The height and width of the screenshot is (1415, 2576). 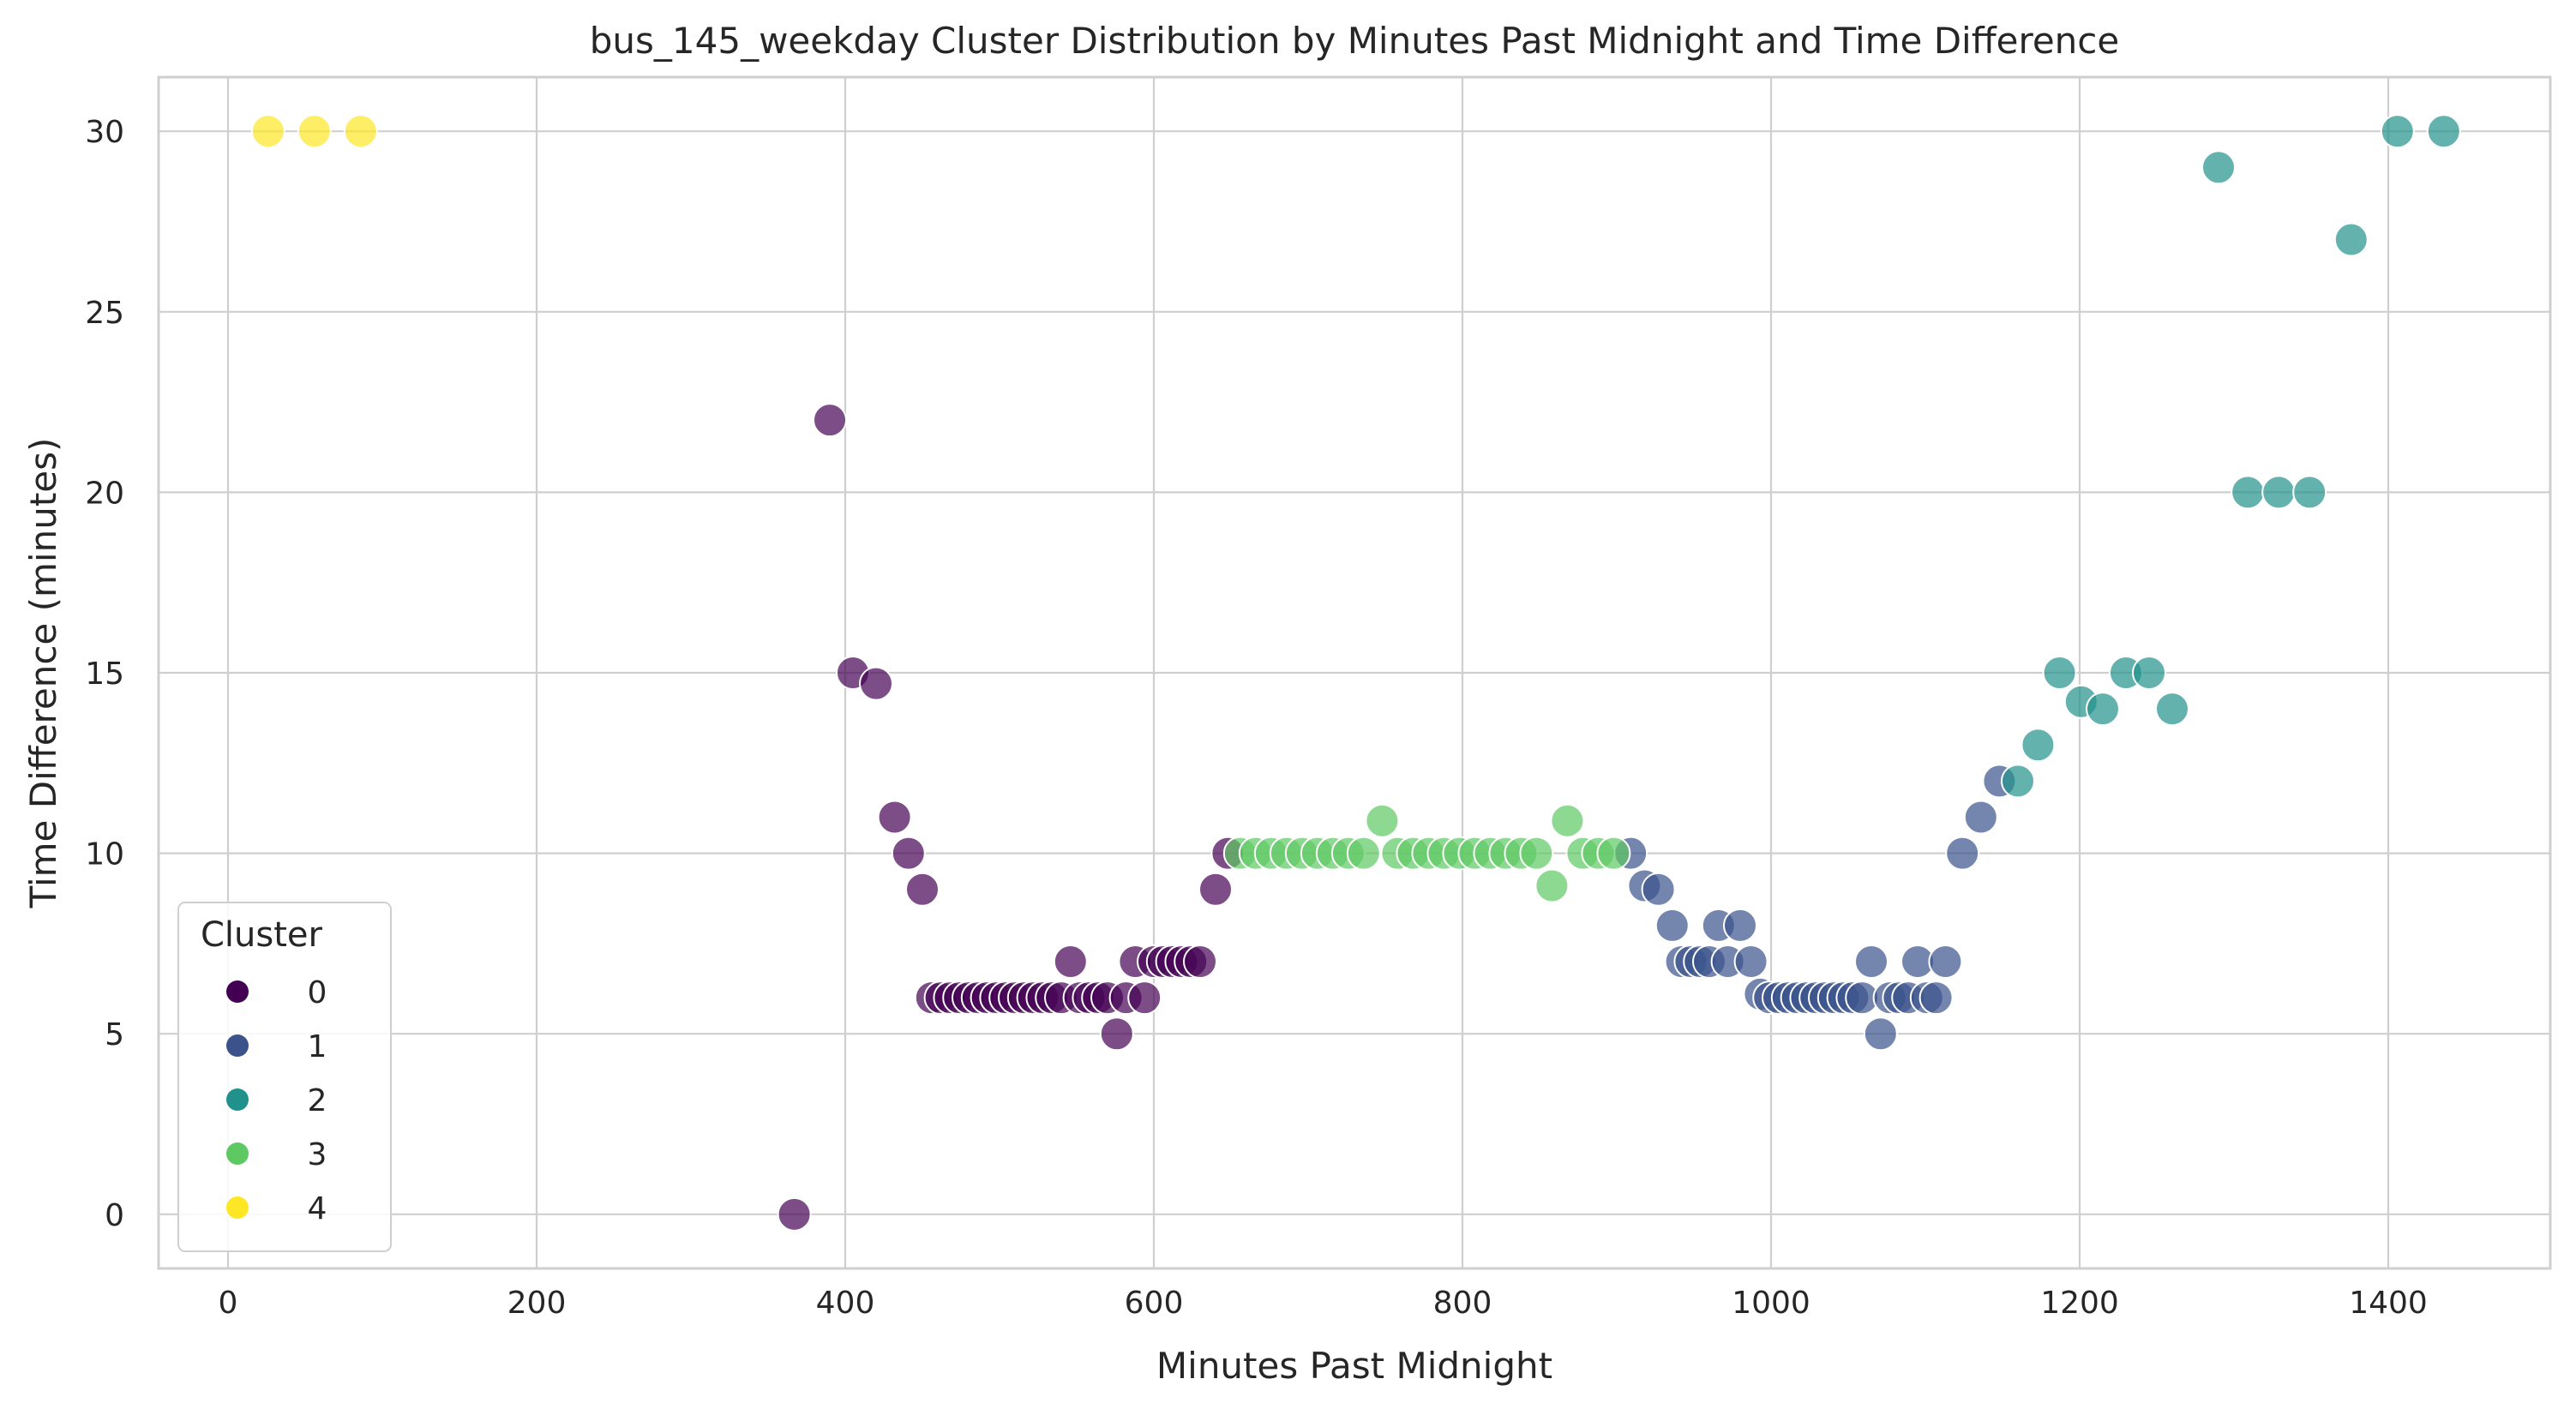 I want to click on y-tick-labels: 0 5 10 15 20 25 30, so click(x=104, y=674).